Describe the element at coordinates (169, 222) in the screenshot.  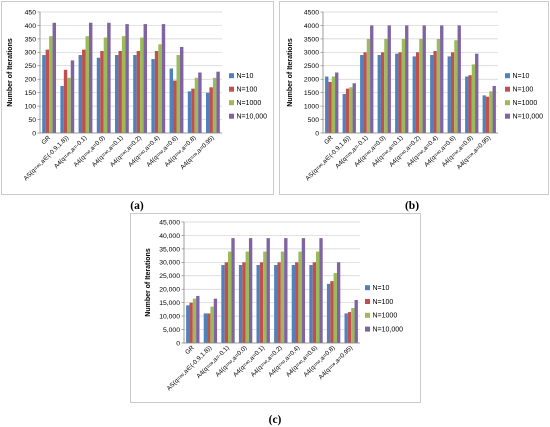
I see `y-tick-label: 45,000` at that location.